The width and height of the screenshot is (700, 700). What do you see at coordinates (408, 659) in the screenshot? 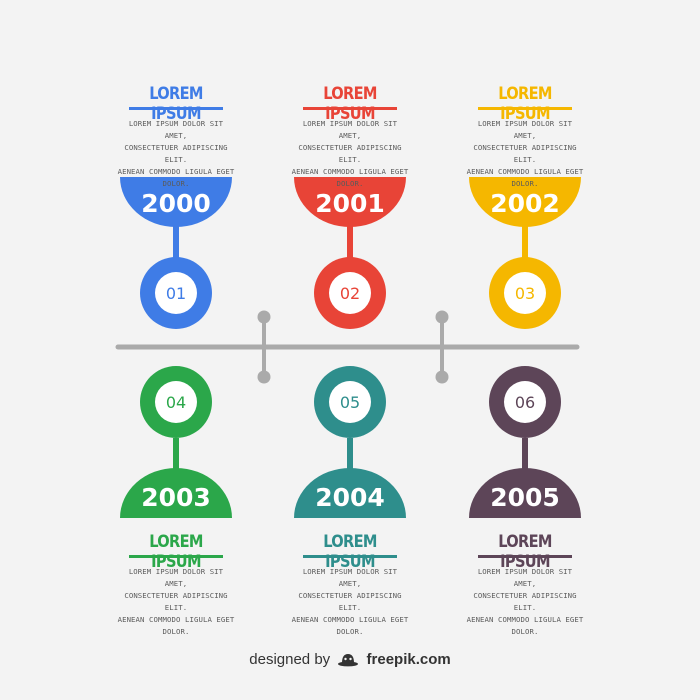
I see `brand-text: freepik.com` at bounding box center [408, 659].